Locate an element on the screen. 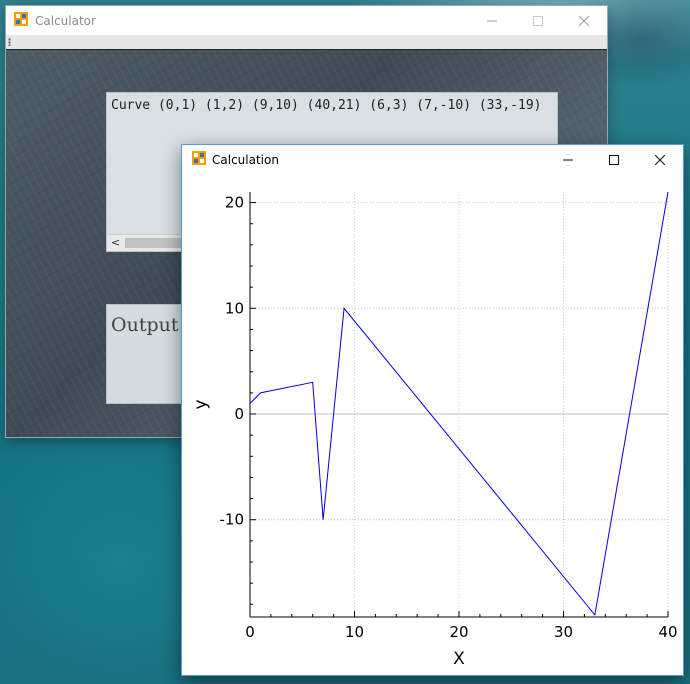 The width and height of the screenshot is (690, 684). calculator-titlebar: Calculator is located at coordinates (306, 20).